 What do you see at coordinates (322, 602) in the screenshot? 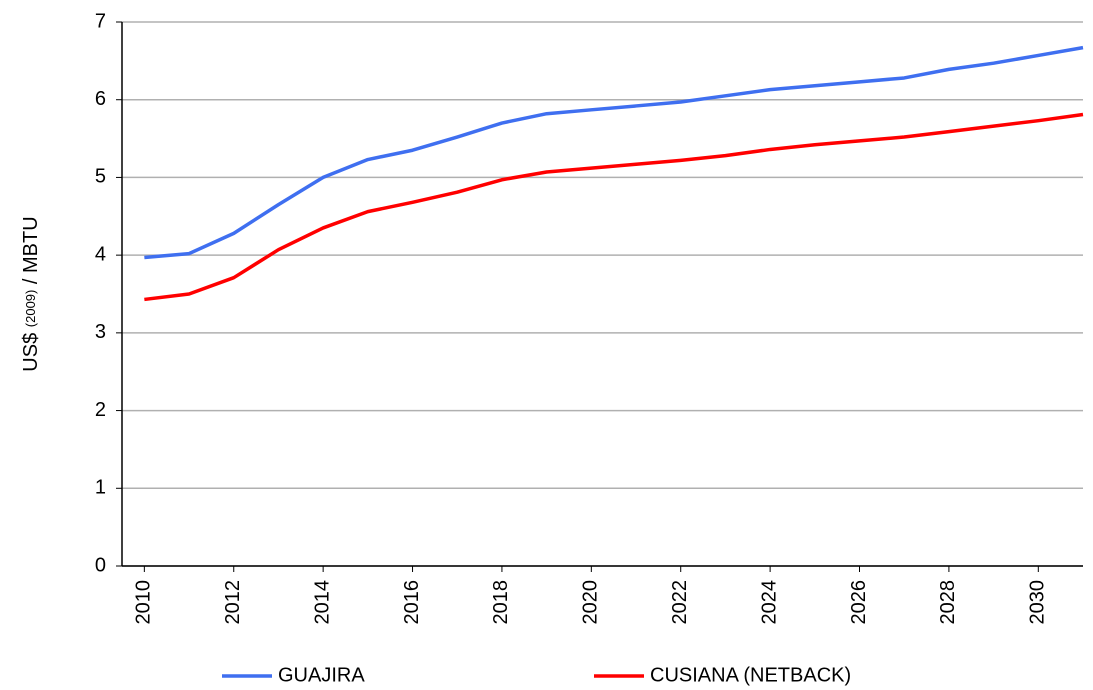
I see `x-tick-label: 2014` at bounding box center [322, 602].